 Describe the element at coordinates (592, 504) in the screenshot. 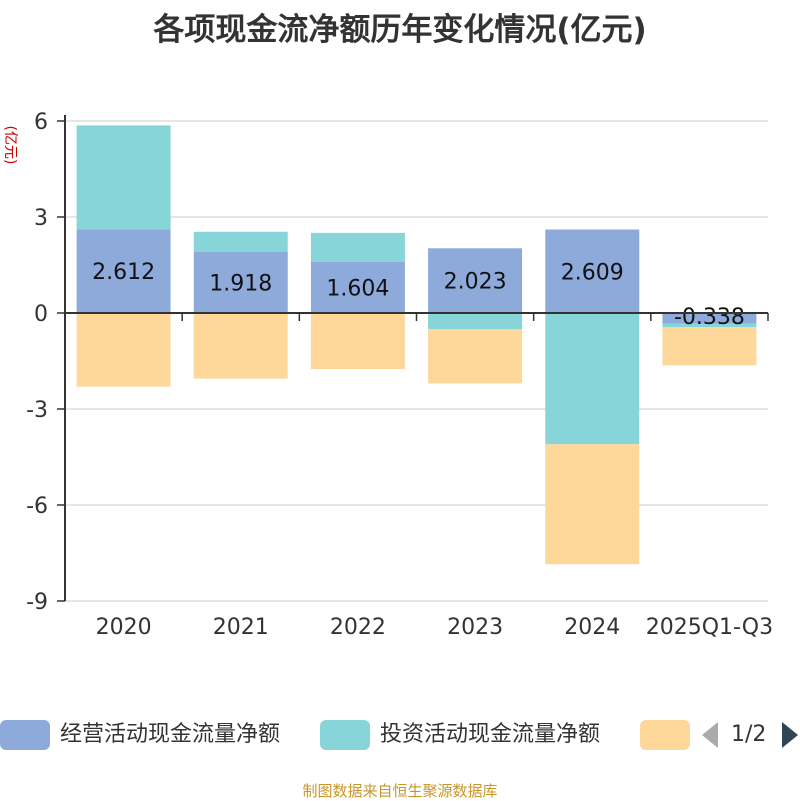

I see `bar-series2-2024` at that location.